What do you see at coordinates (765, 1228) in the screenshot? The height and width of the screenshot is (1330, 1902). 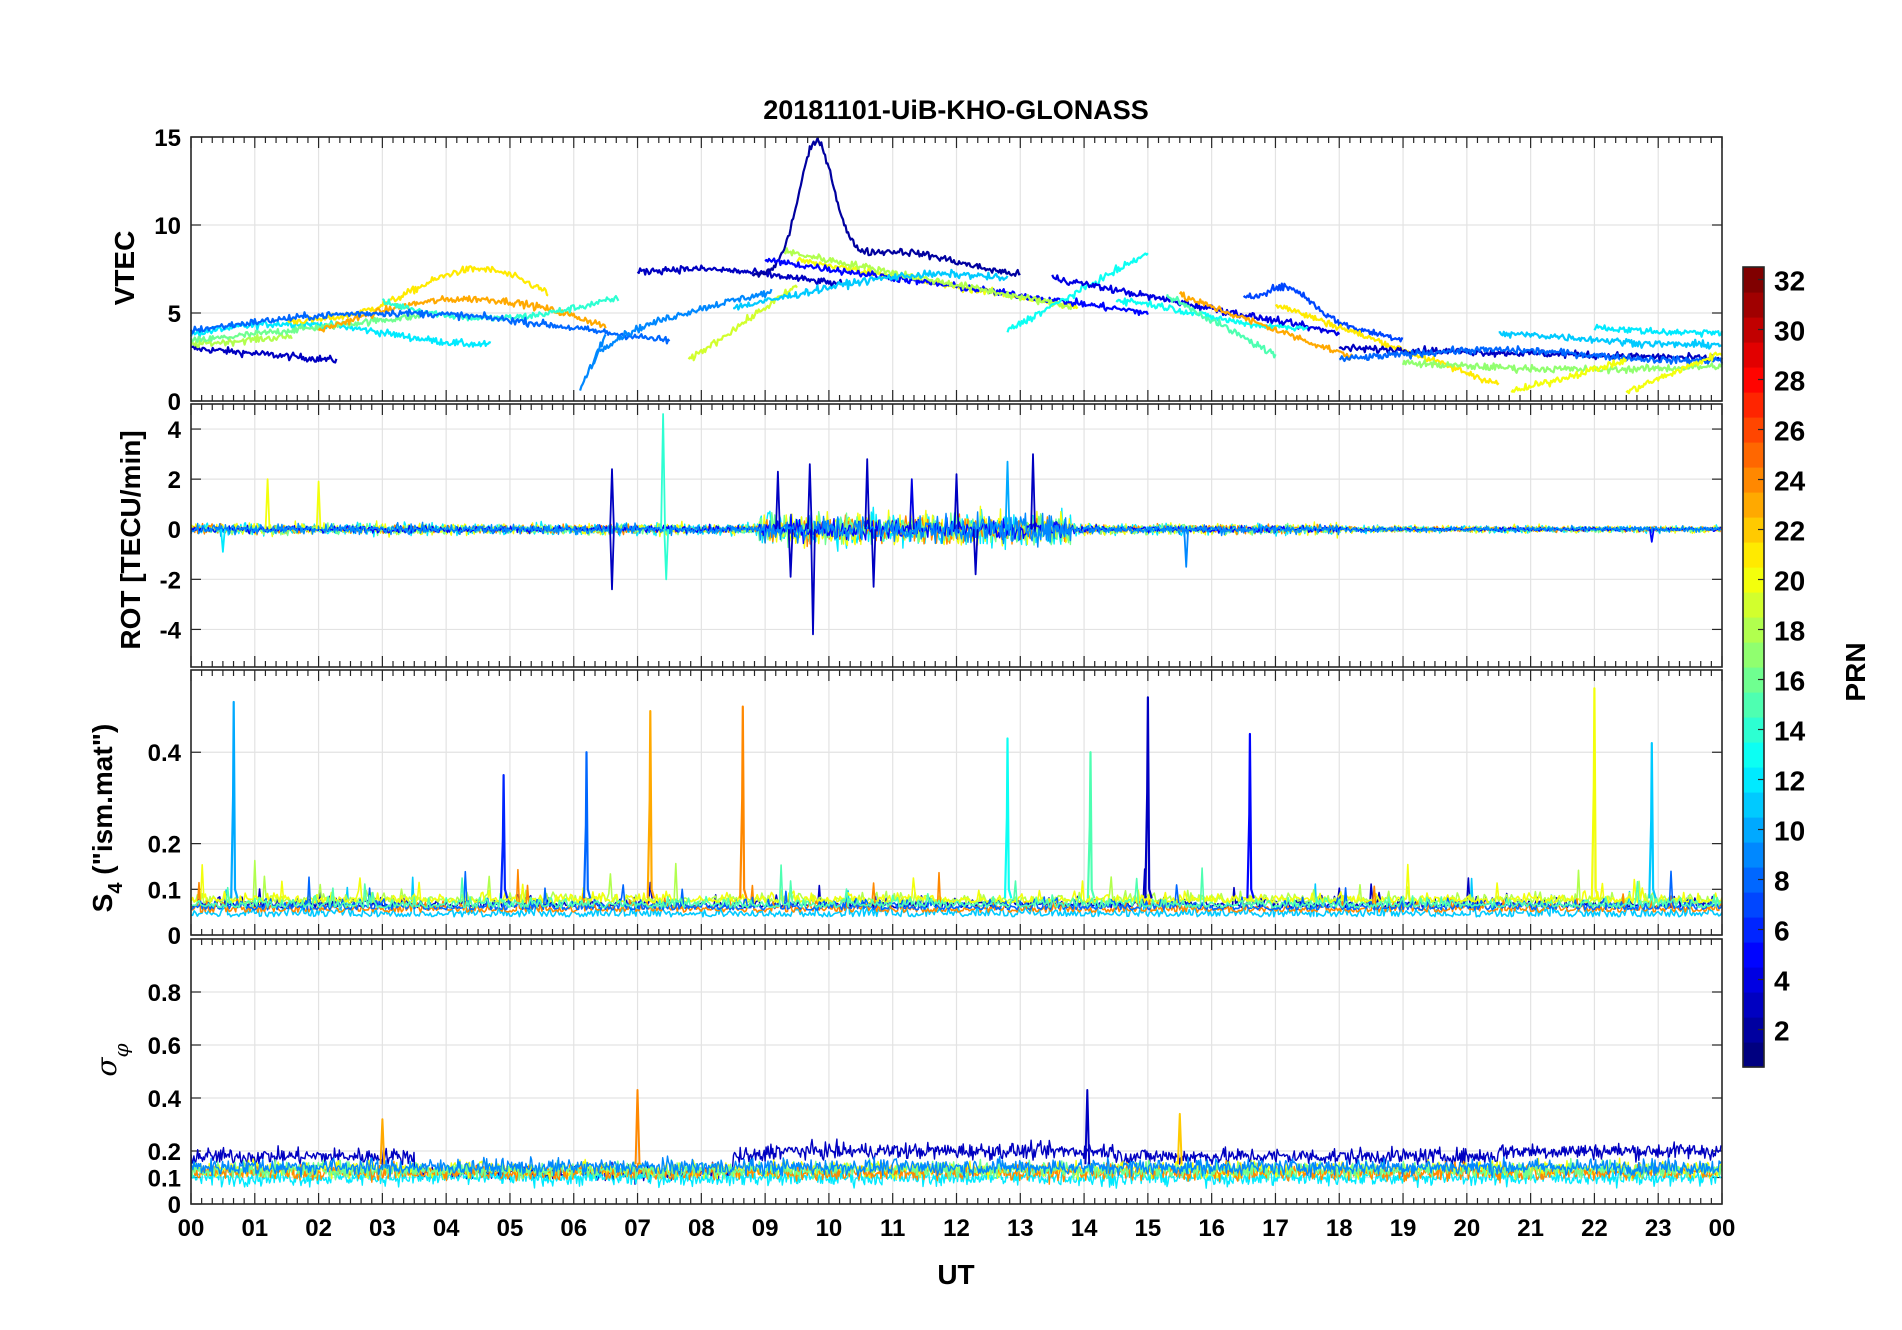 I see `x-tick-label: 09` at bounding box center [765, 1228].